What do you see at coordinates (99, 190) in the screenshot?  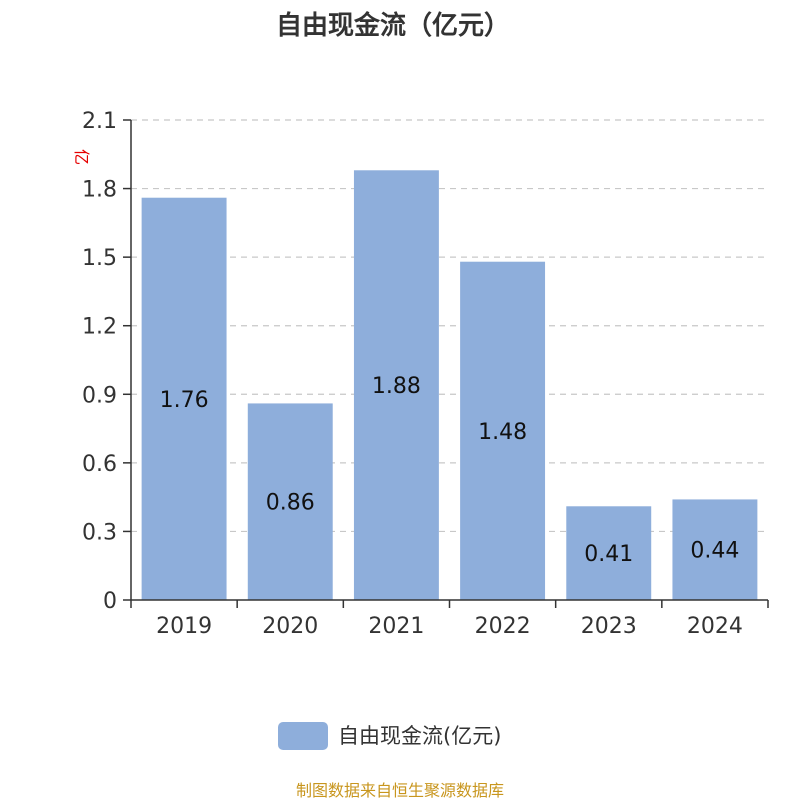 I see `y-tick-label: 1.8` at bounding box center [99, 190].